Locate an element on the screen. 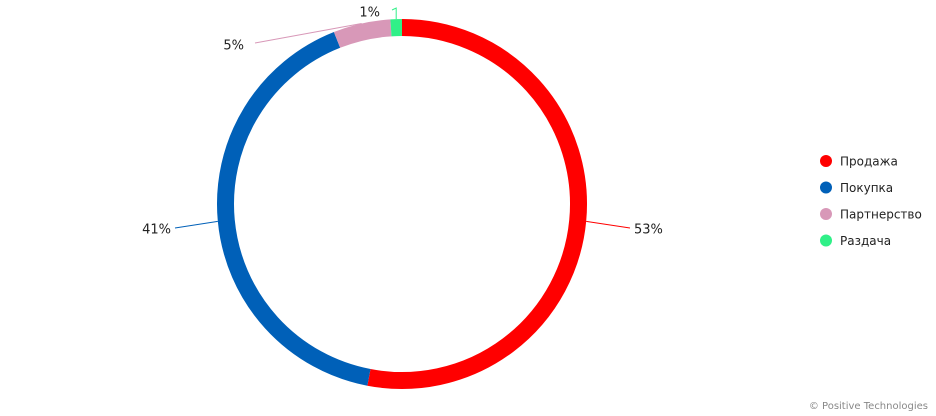 The height and width of the screenshot is (416, 936). legend-label: Раздача is located at coordinates (865, 241).